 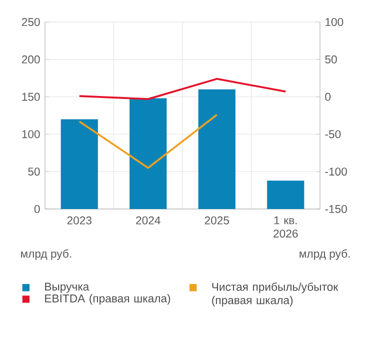 What do you see at coordinates (31, 59) in the screenshot?
I see `y-tick-label: 200` at bounding box center [31, 59].